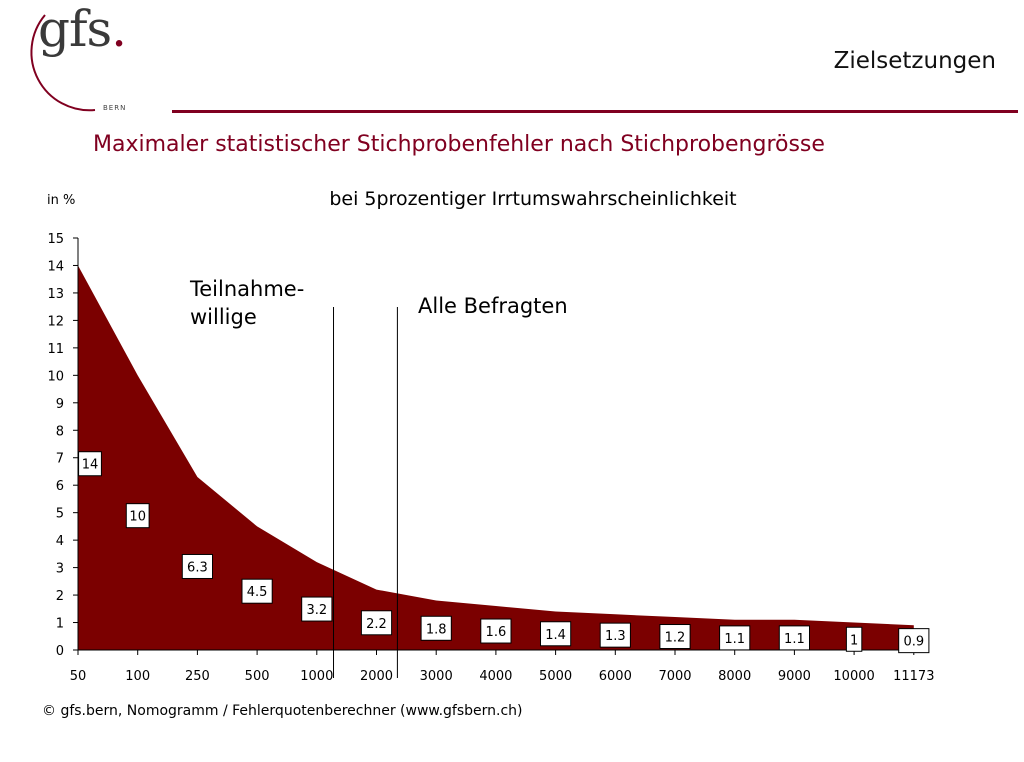 The width and height of the screenshot is (1024, 762). Describe the element at coordinates (914, 61) in the screenshot. I see `section-title: Zielsetzungen` at that location.